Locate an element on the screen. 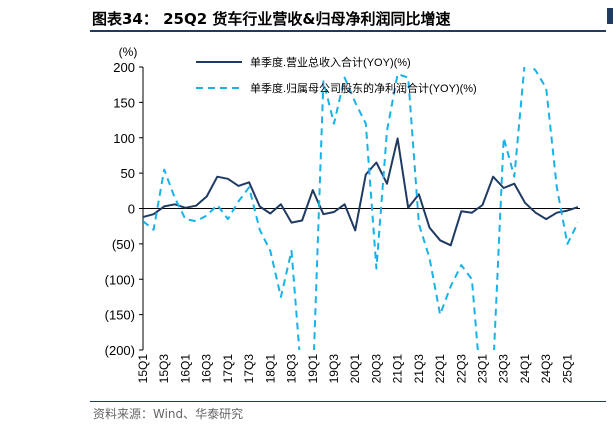 The image size is (616, 434). x-tick-label: 25Q1 is located at coordinates (567, 369).